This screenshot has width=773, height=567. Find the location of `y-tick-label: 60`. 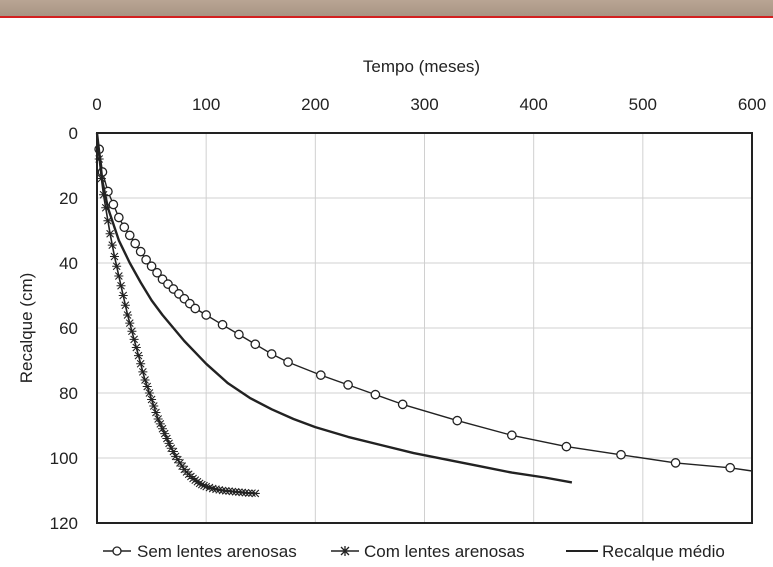

y-tick-label: 60 is located at coordinates (68, 328).